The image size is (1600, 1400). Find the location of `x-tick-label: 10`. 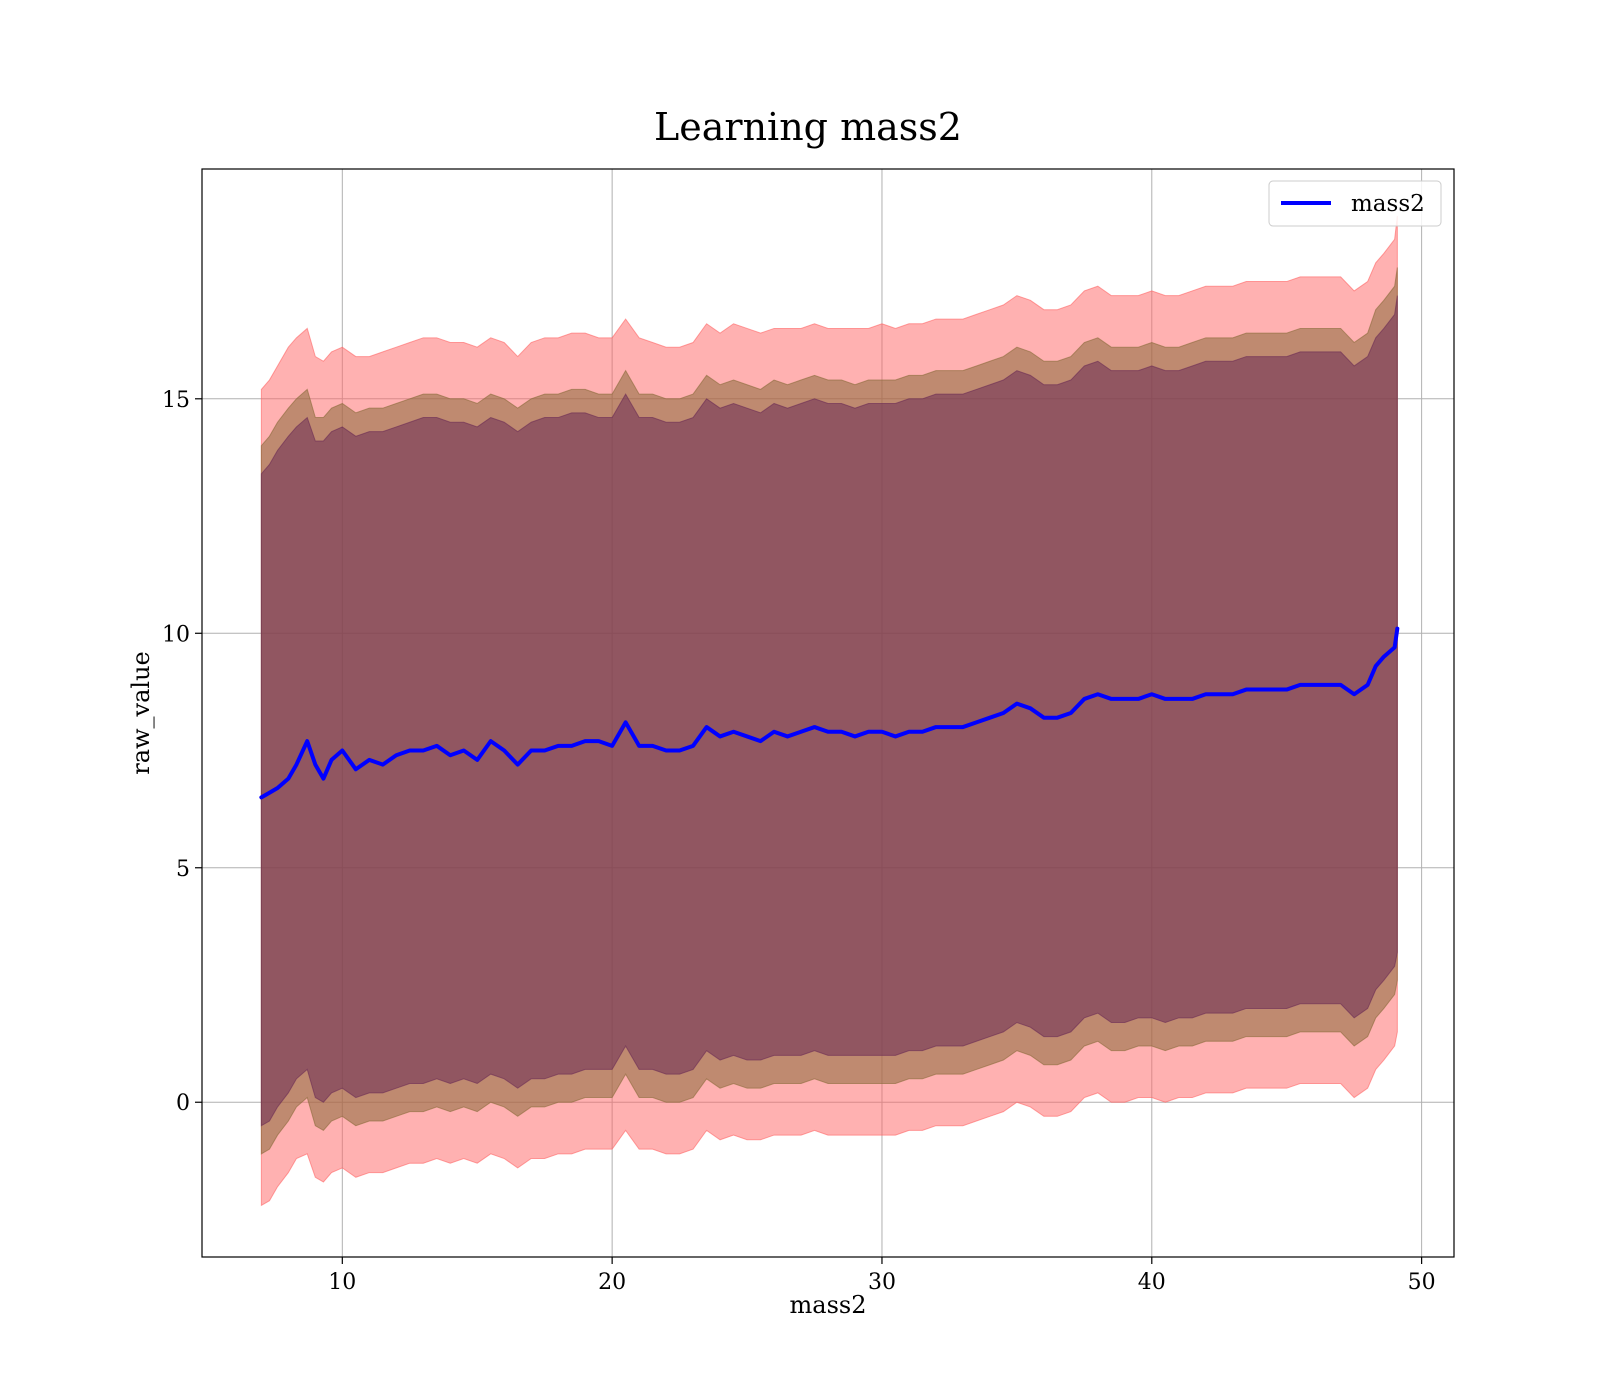

x-tick-label: 10 is located at coordinates (342, 1282).